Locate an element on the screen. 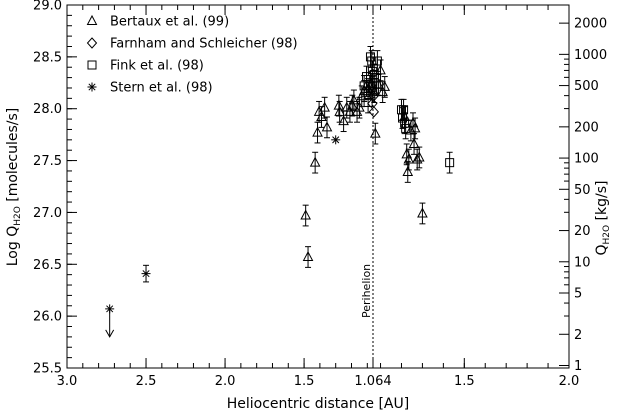 Image resolution: width=623 pixels, height=415 pixels. y2-axis-title: QH2O [kg/s] is located at coordinates (603, 218).